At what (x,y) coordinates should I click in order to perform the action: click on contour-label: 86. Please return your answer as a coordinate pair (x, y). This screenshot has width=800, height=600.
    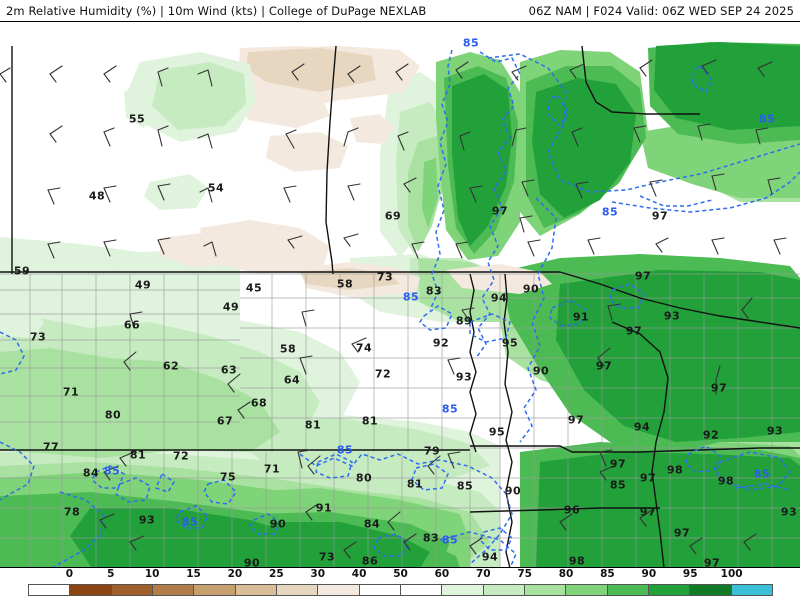
    Looking at the image, I should click on (370, 561).